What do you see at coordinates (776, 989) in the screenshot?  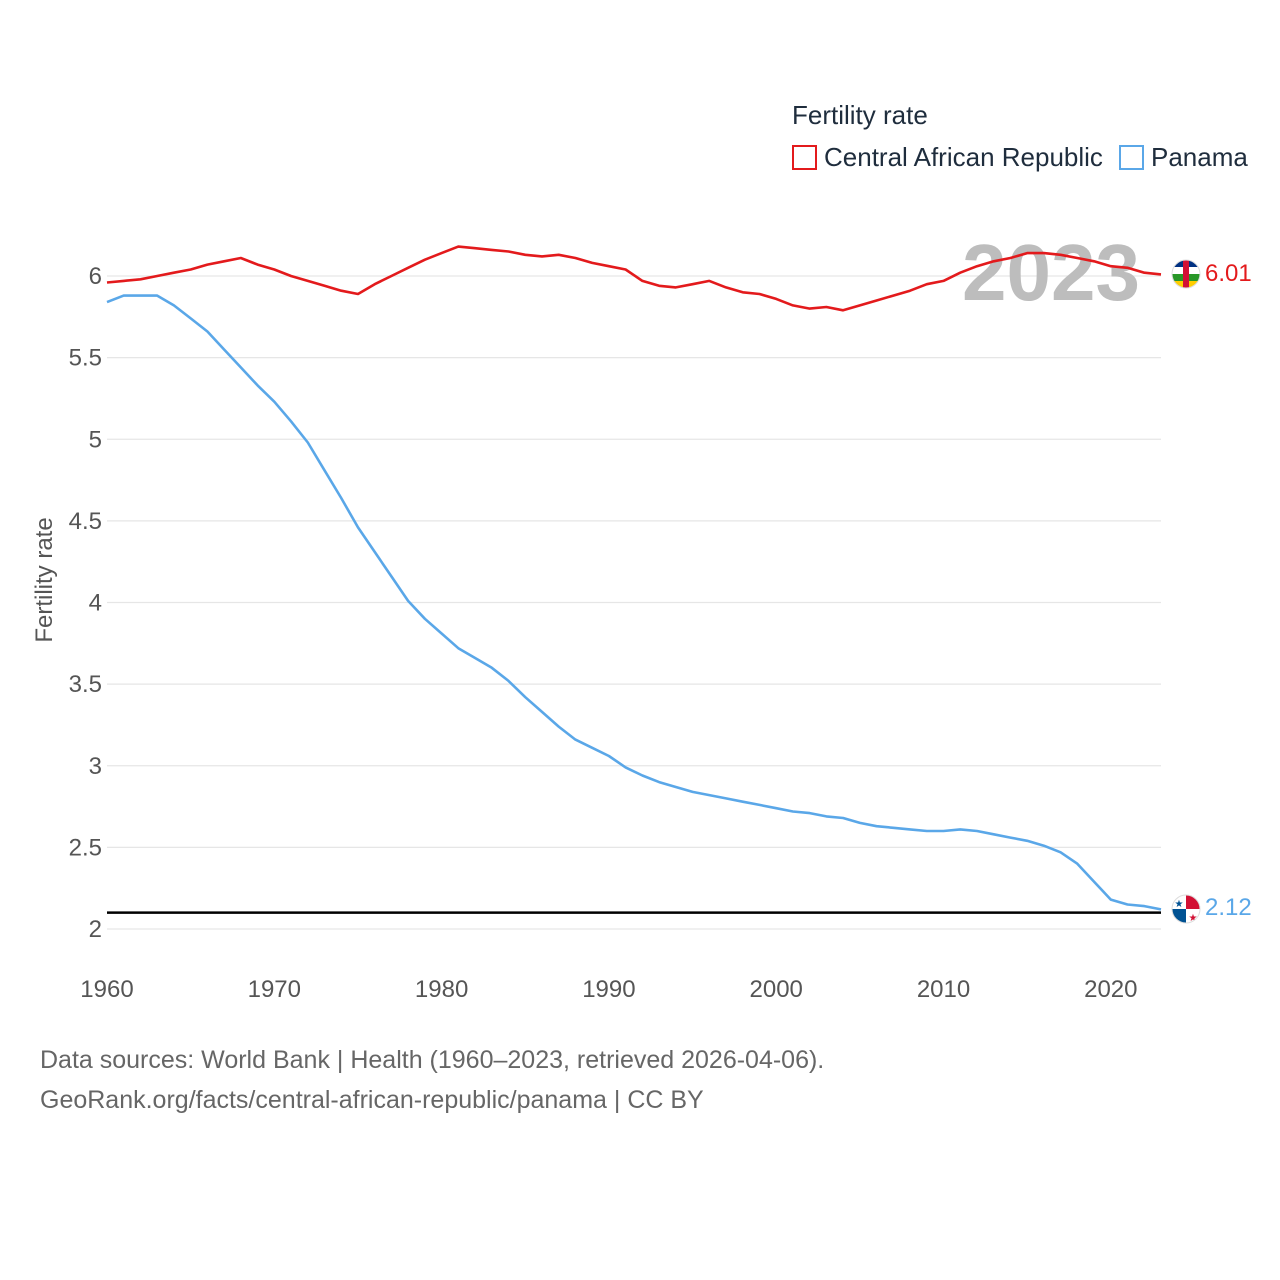 I see `x-tick-label: 2000` at bounding box center [776, 989].